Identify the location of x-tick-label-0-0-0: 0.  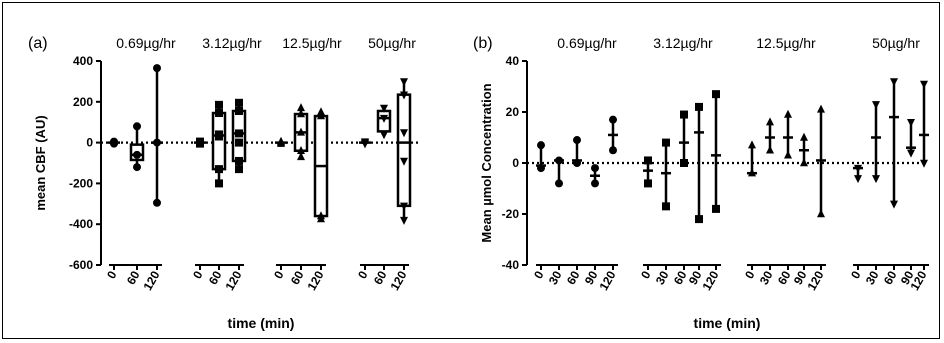
(112, 274).